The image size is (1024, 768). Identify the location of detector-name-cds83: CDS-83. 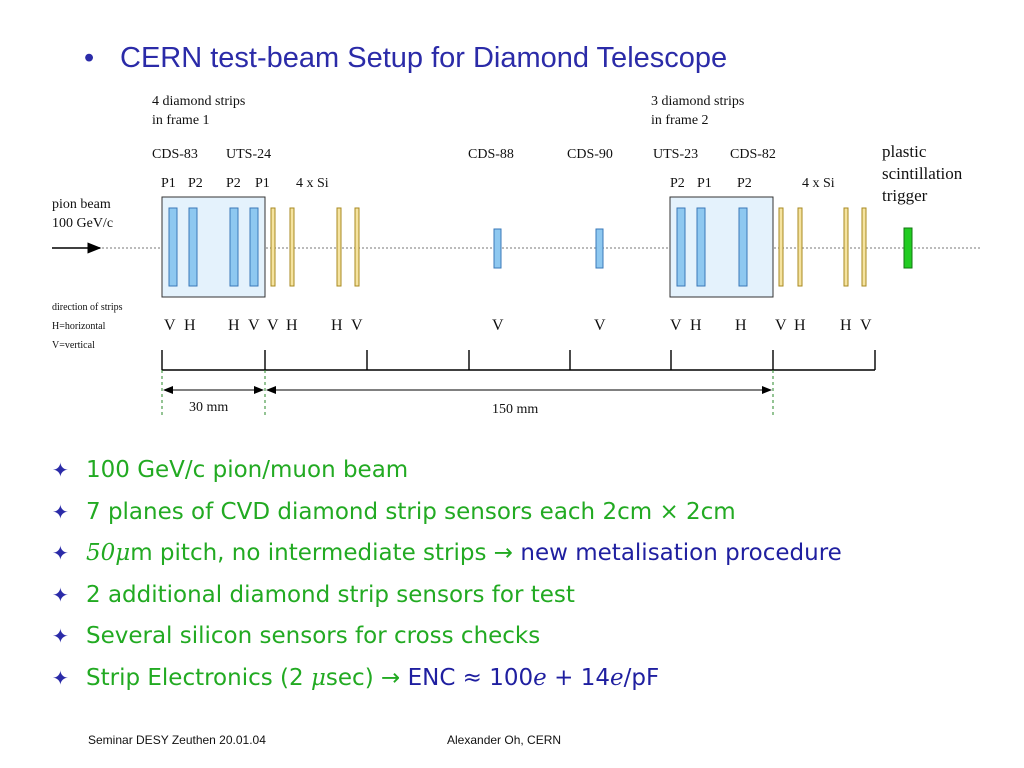
(175, 154).